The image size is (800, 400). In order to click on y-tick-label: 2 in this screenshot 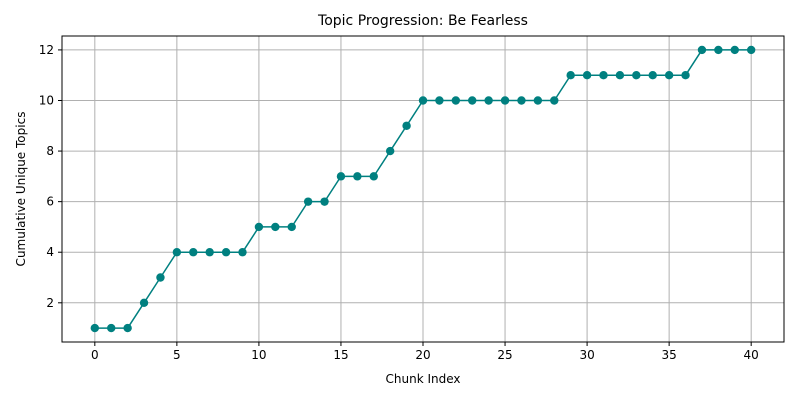, I will do `click(50, 303)`.